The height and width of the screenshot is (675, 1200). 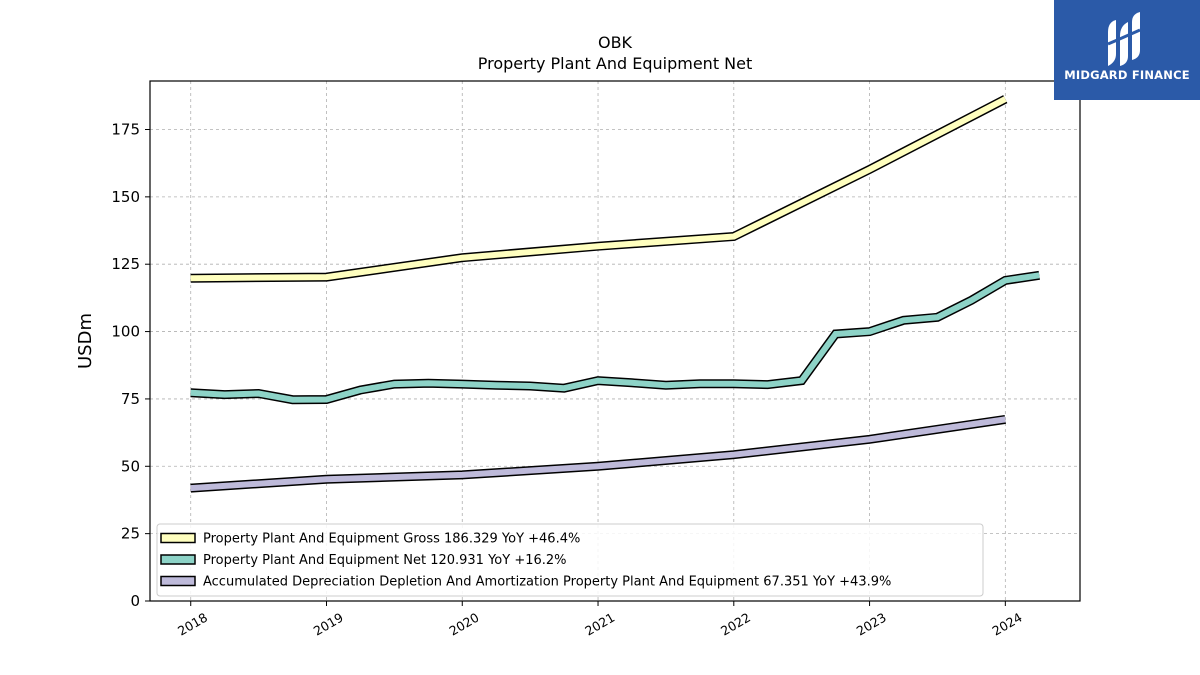 I want to click on chart-title-block: OBK Property Plant And Equipment Net, so click(x=615, y=53).